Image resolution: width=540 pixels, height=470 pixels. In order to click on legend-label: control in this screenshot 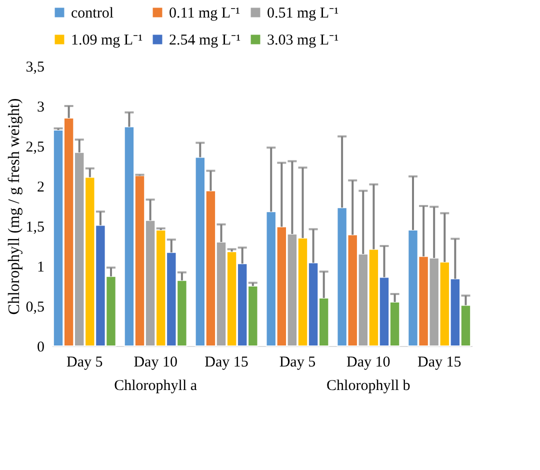, I will do `click(92, 14)`.